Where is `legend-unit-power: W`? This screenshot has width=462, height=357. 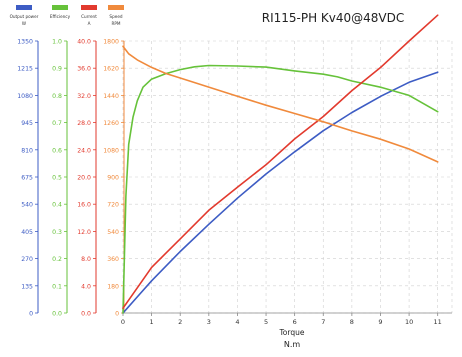
legend-unit-power: W is located at coordinates (24, 23).